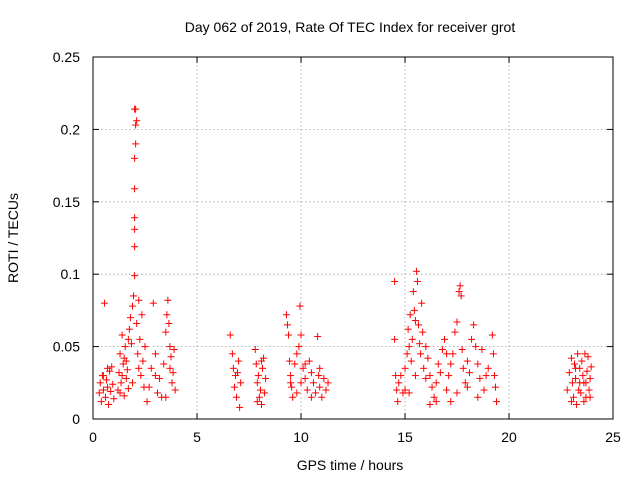  What do you see at coordinates (405, 437) in the screenshot?
I see `x-tick-label: 15` at bounding box center [405, 437].